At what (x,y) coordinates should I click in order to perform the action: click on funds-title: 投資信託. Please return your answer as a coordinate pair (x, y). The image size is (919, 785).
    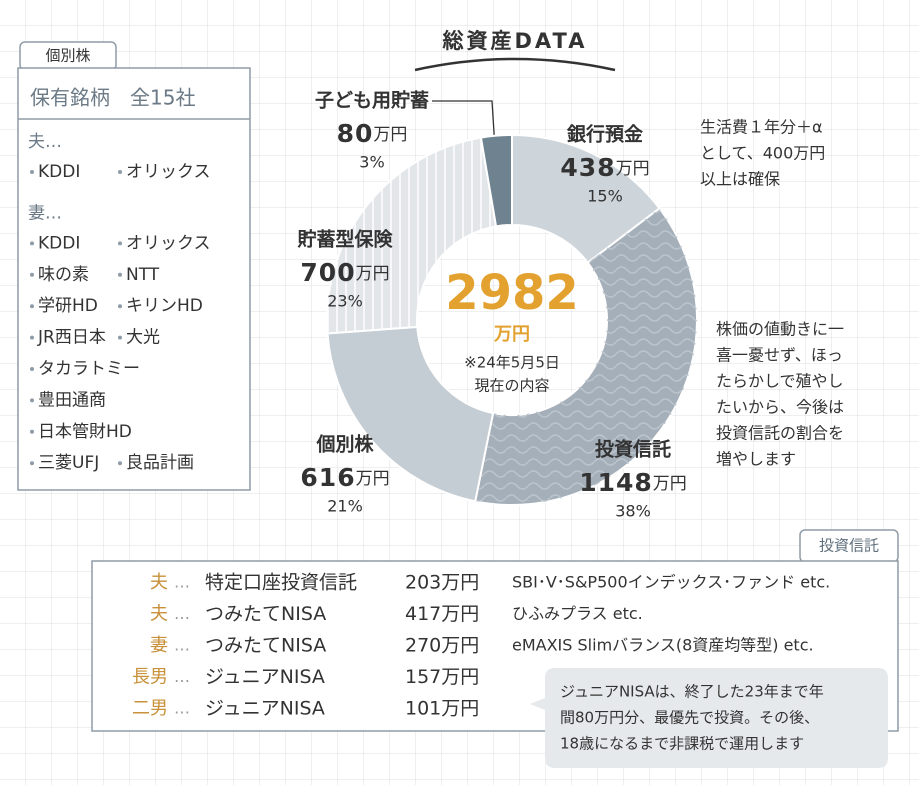
    Looking at the image, I should click on (849, 546).